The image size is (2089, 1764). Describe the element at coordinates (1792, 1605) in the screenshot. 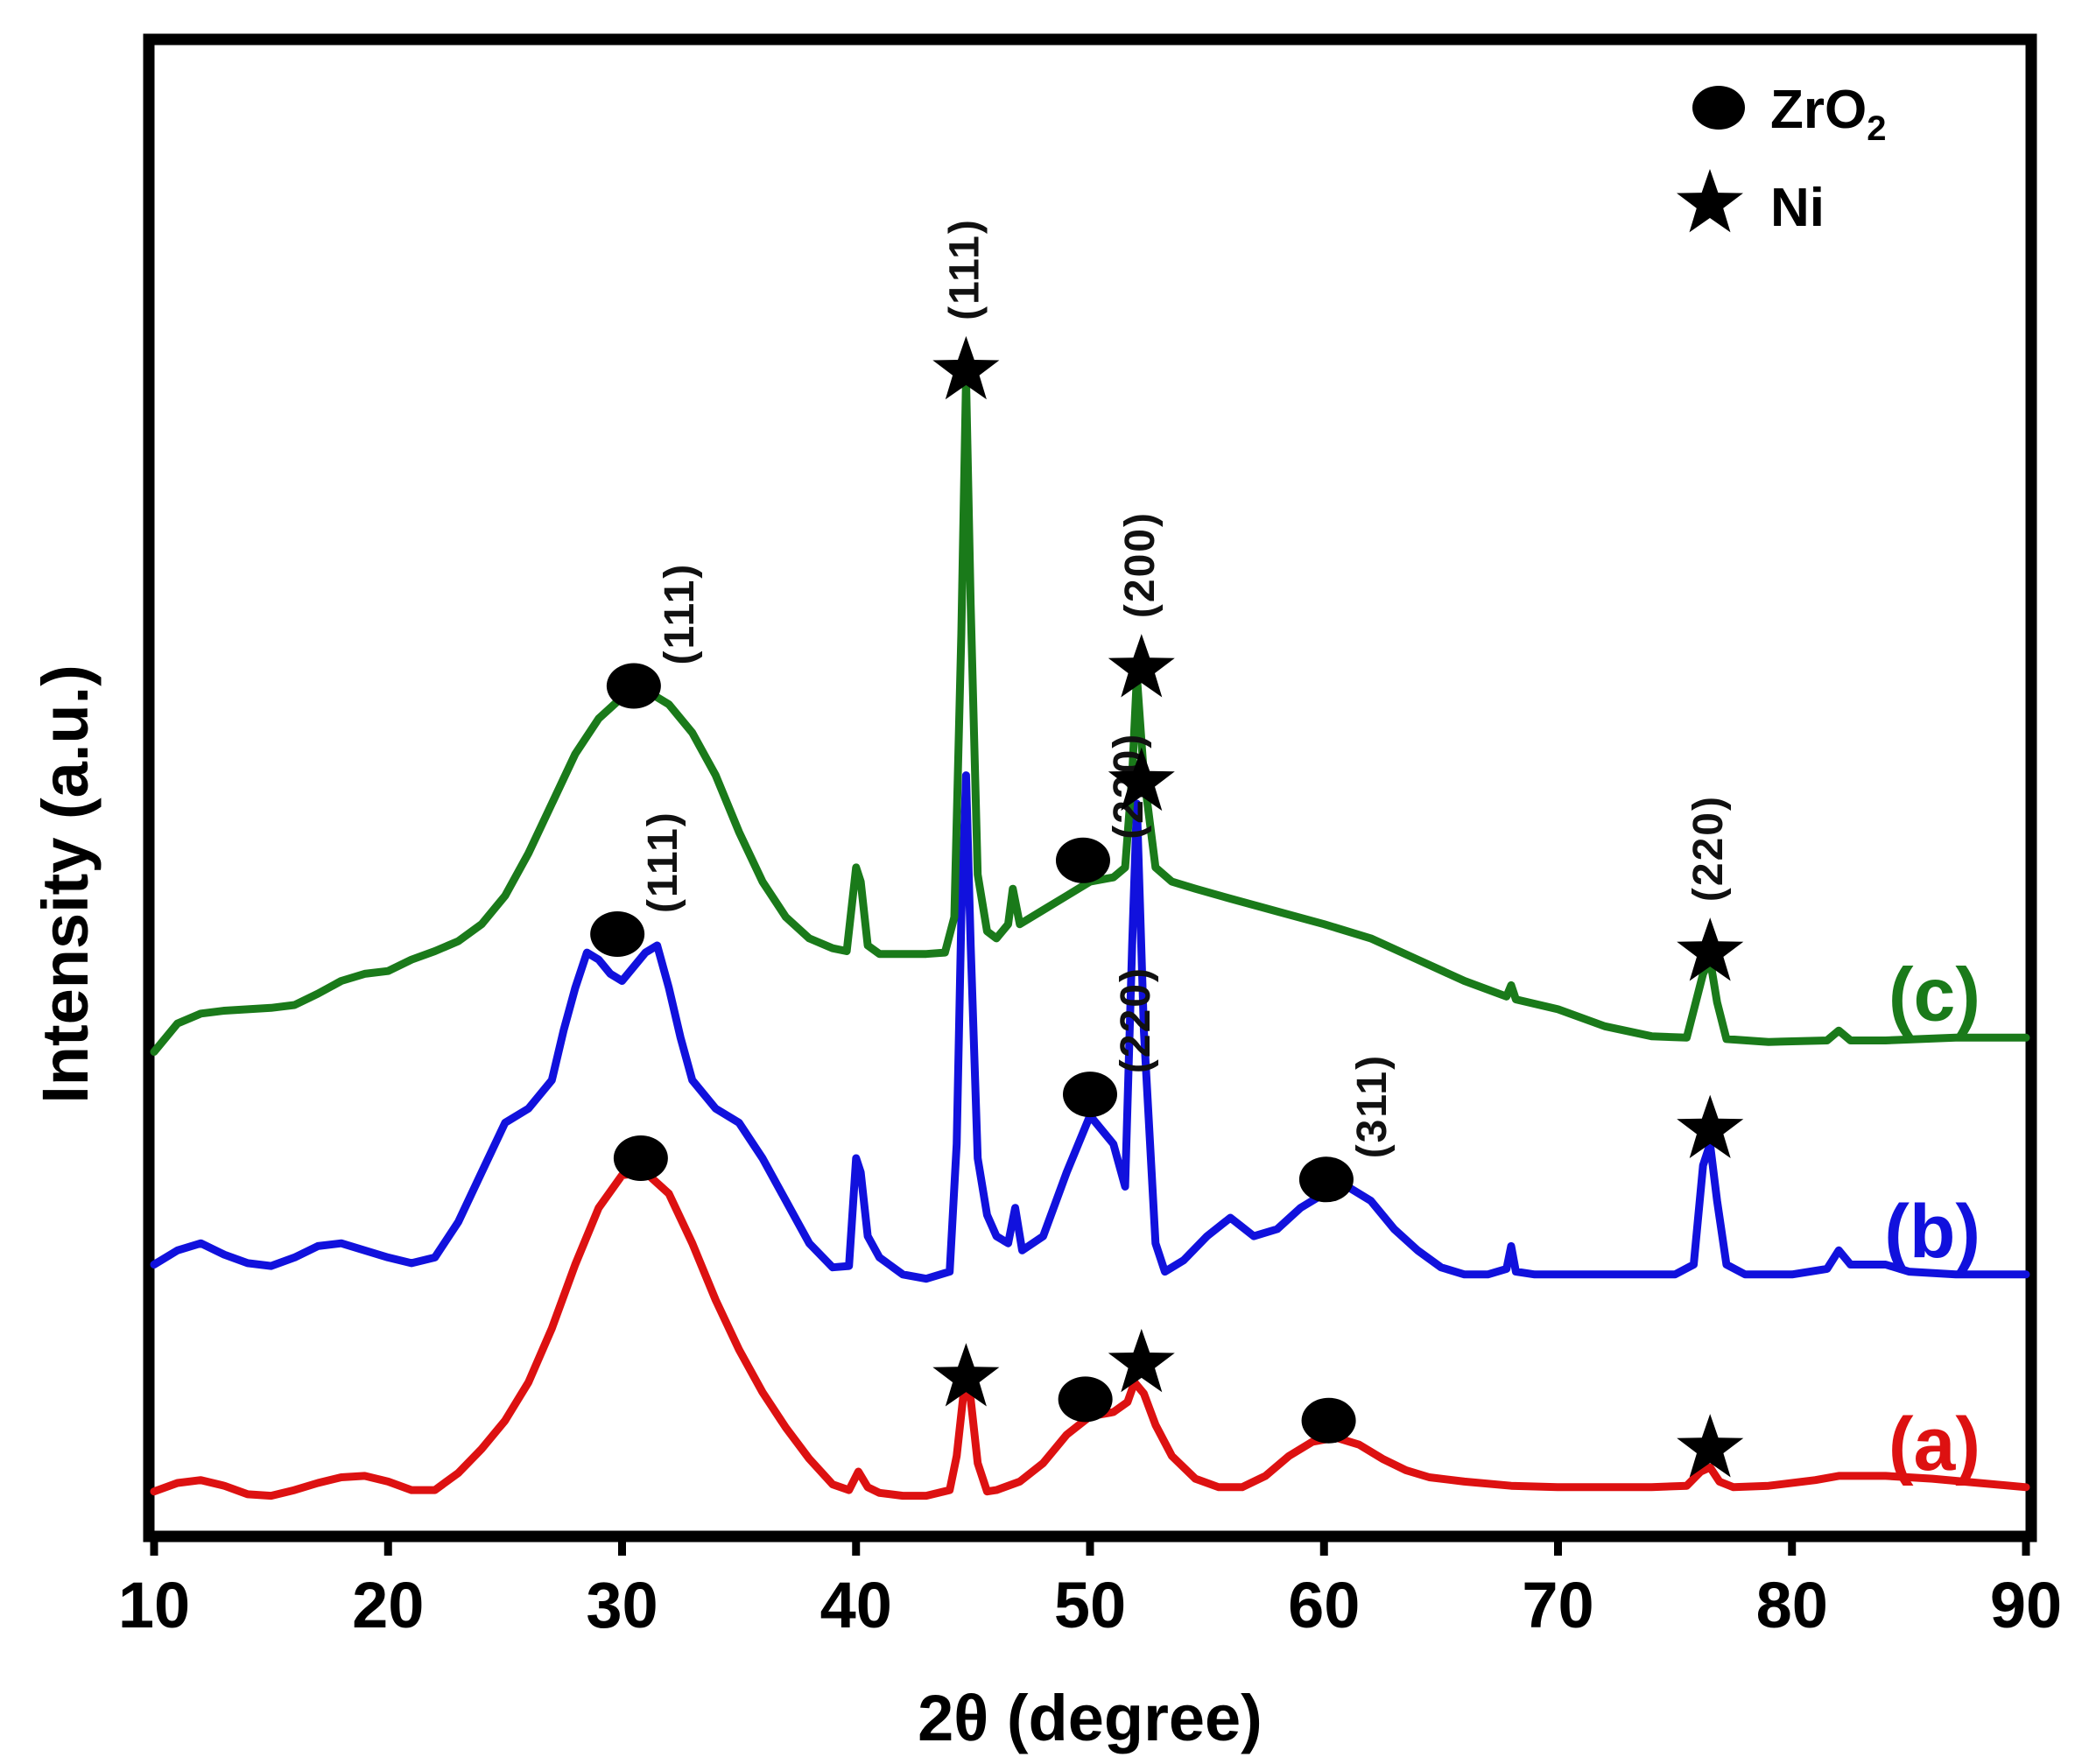

I see `x-tick-label: 80` at that location.